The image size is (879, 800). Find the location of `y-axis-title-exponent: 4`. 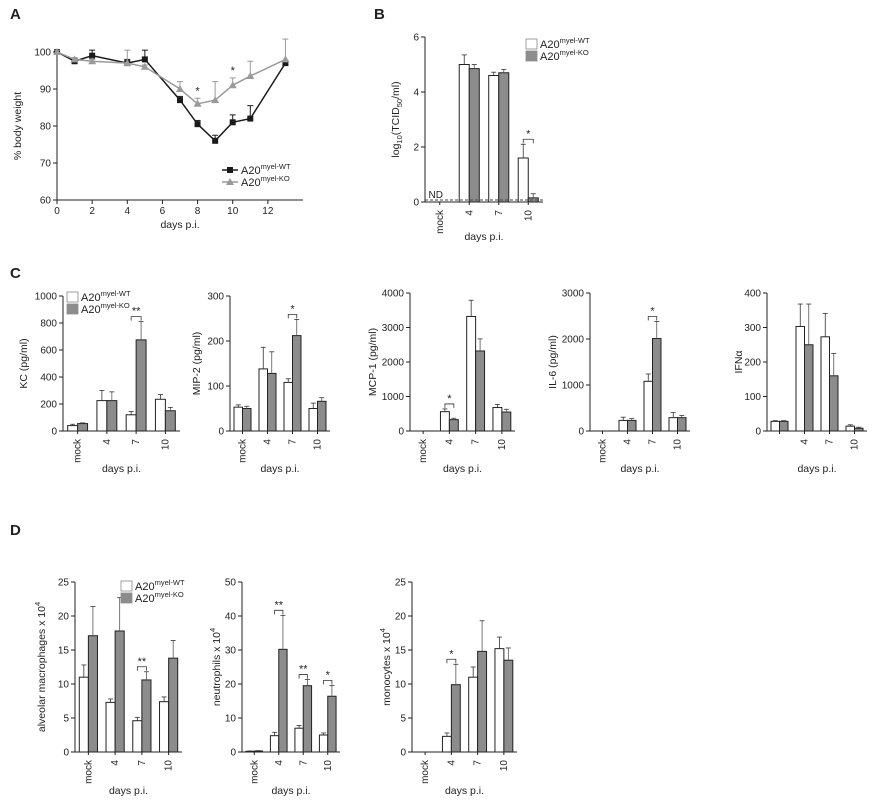

y-axis-title-exponent: 4 is located at coordinates (212, 630).